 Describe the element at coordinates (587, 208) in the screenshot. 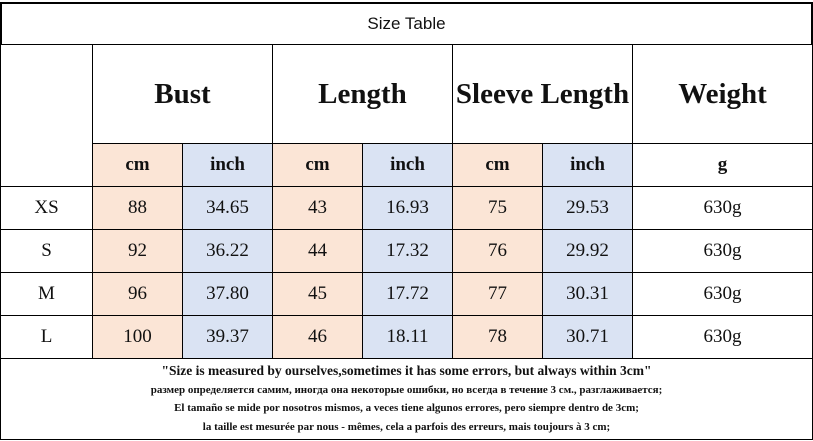

I see `size-value: 29.53` at that location.